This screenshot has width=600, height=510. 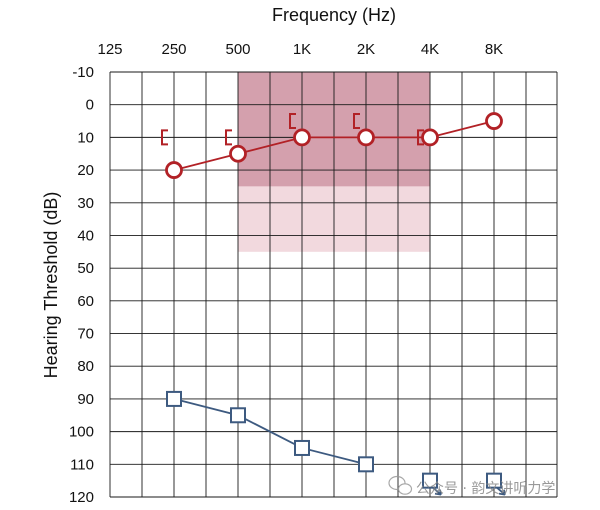 I want to click on uncomfortable-level-series, so click(x=270, y=431).